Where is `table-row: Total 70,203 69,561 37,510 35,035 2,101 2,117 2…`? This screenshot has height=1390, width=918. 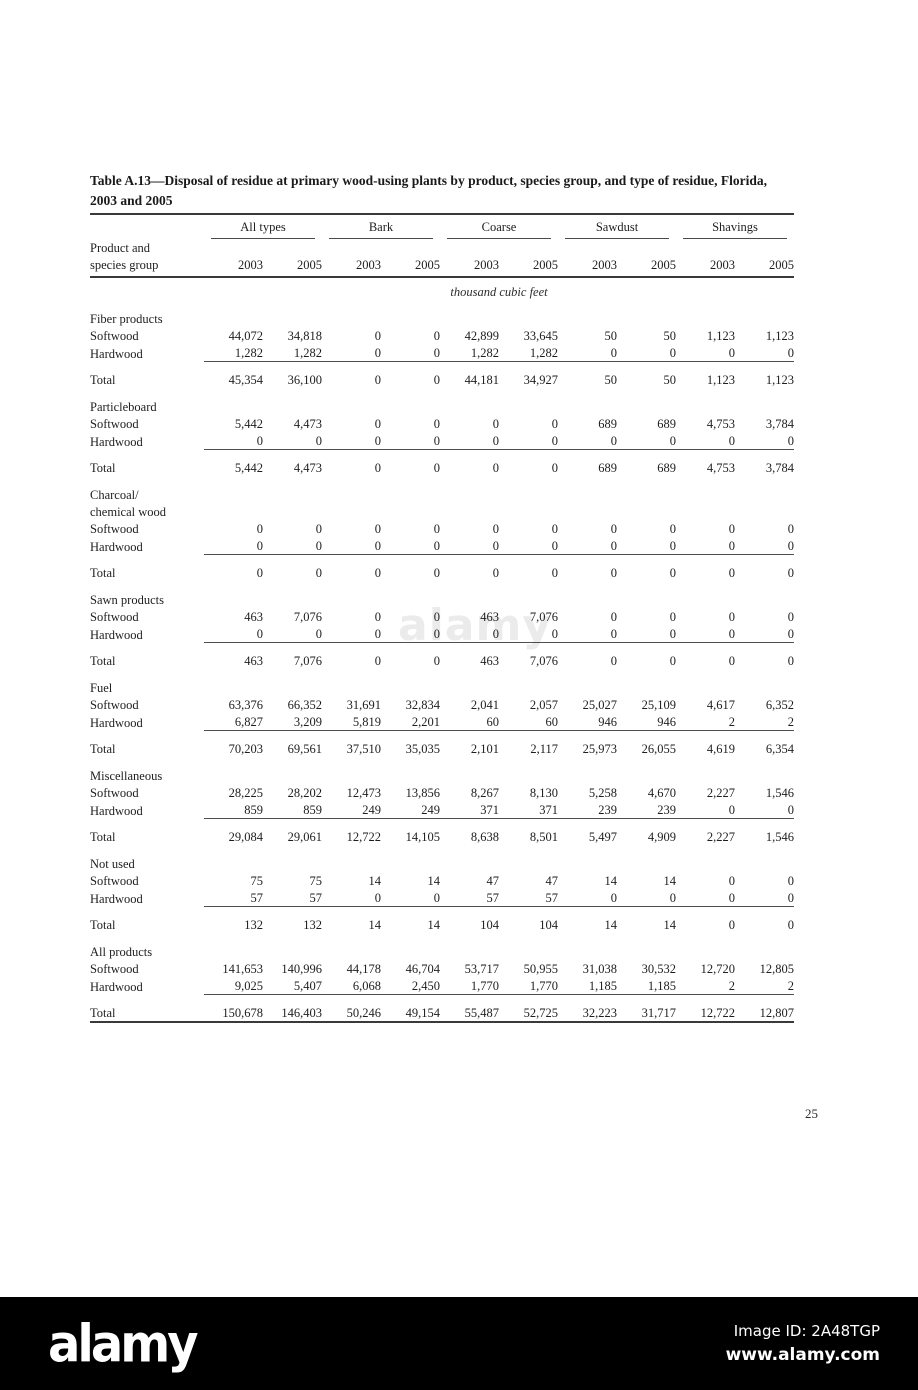
table-row: Total 70,203 69,561 37,510 35,035 2,101 2,117 2… is located at coordinates (442, 748).